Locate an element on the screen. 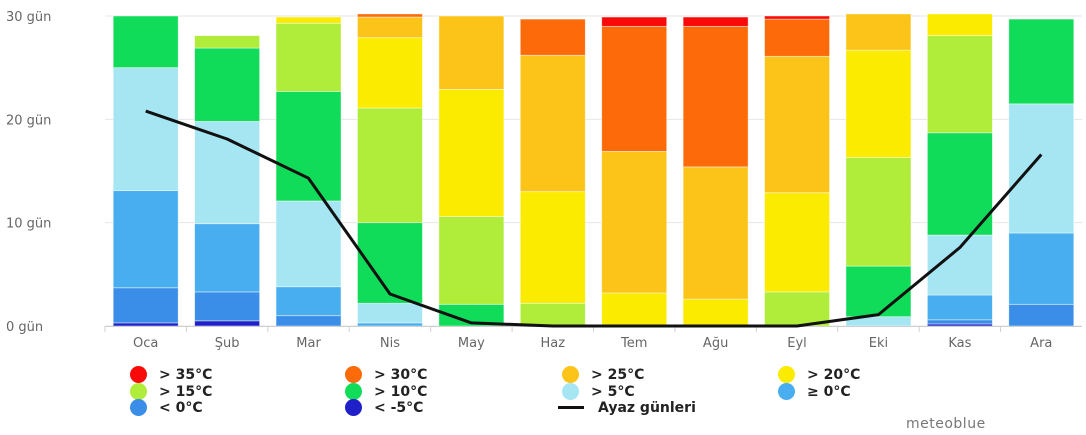 The height and width of the screenshot is (435, 1086). y-axis: 0 gün 10 gün 20 gün 30 gün is located at coordinates (28, 172).